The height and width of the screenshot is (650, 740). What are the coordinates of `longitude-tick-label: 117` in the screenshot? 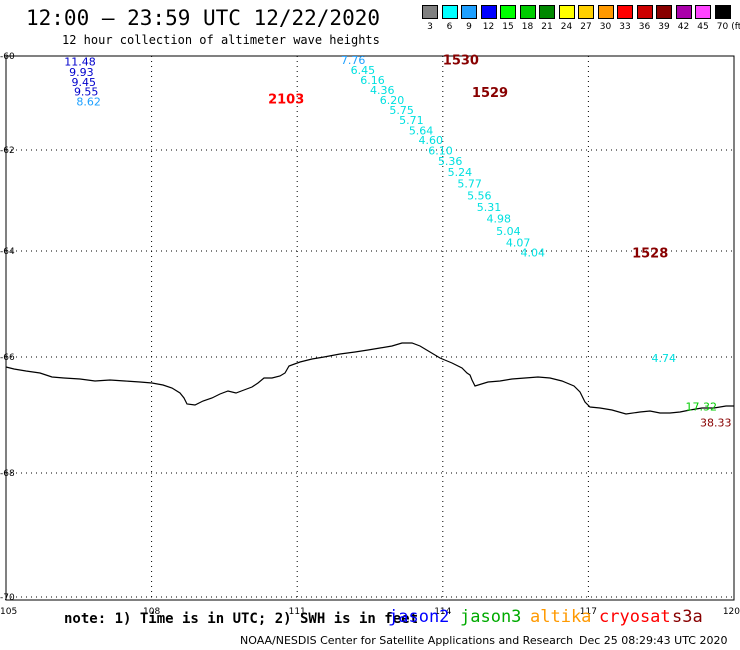 It's located at (588, 612).